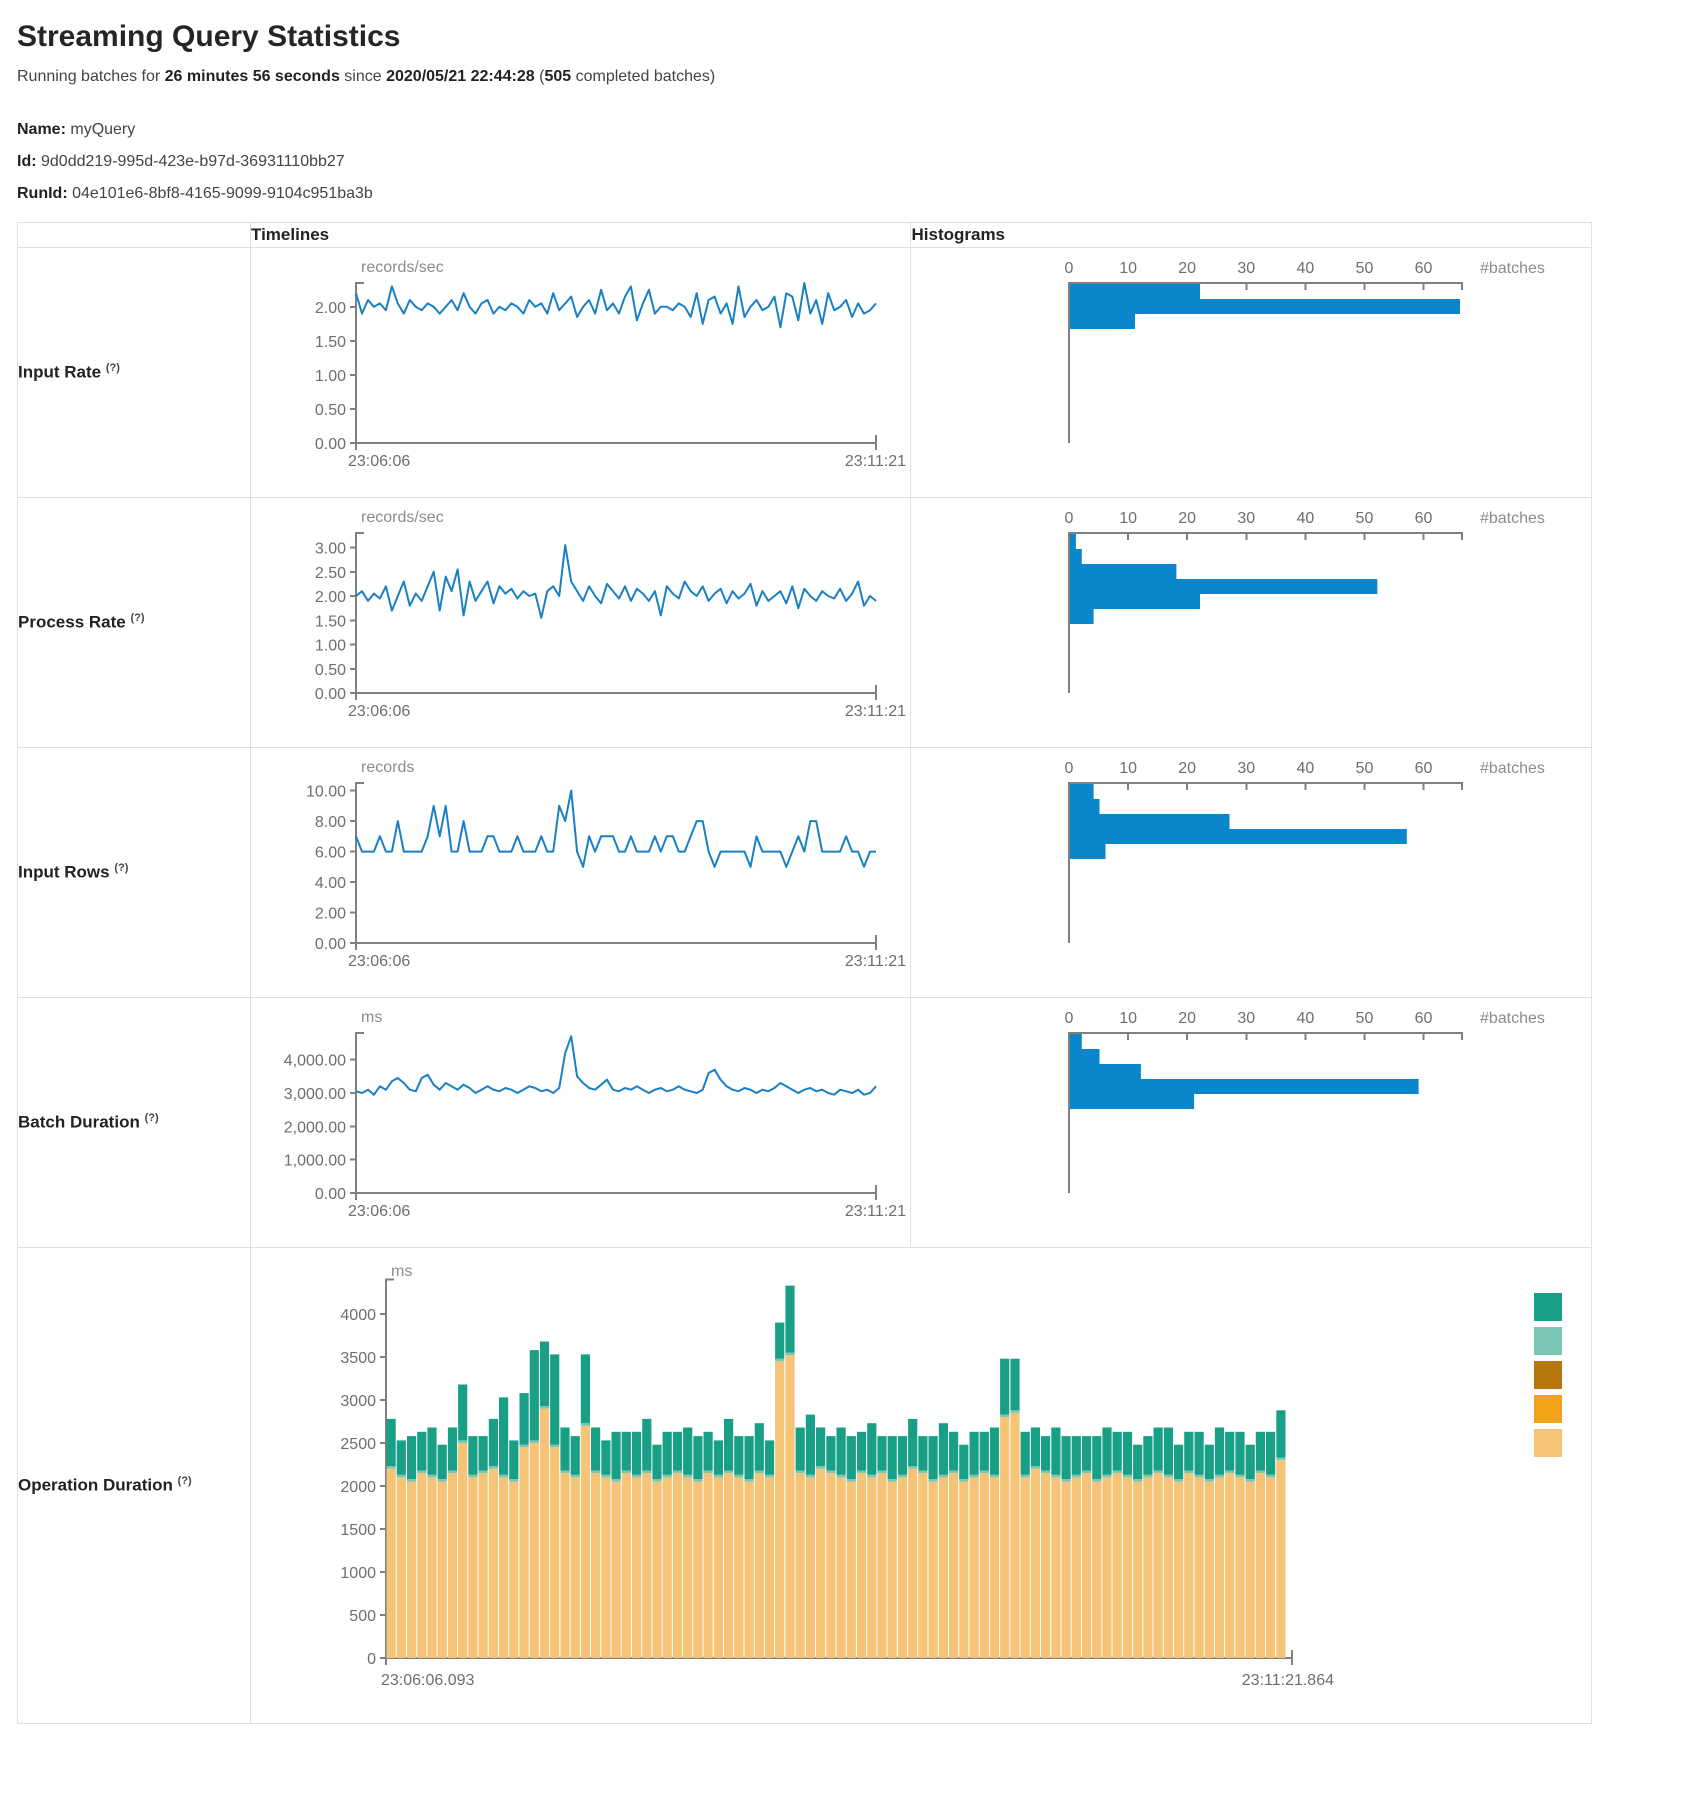 The height and width of the screenshot is (1820, 1693). What do you see at coordinates (134, 1485) in the screenshot?
I see `operation-duration-label: Operation Duration (?)` at bounding box center [134, 1485].